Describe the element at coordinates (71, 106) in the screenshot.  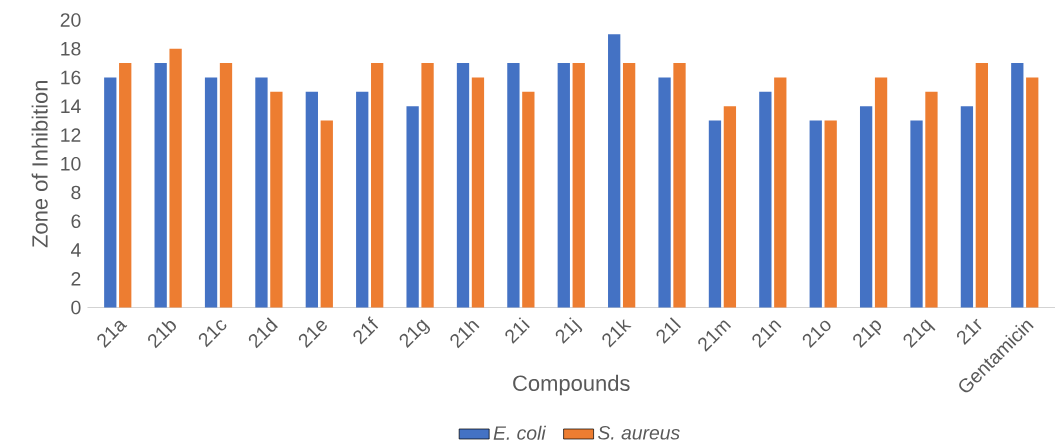
I see `y-tick-label: 14` at that location.